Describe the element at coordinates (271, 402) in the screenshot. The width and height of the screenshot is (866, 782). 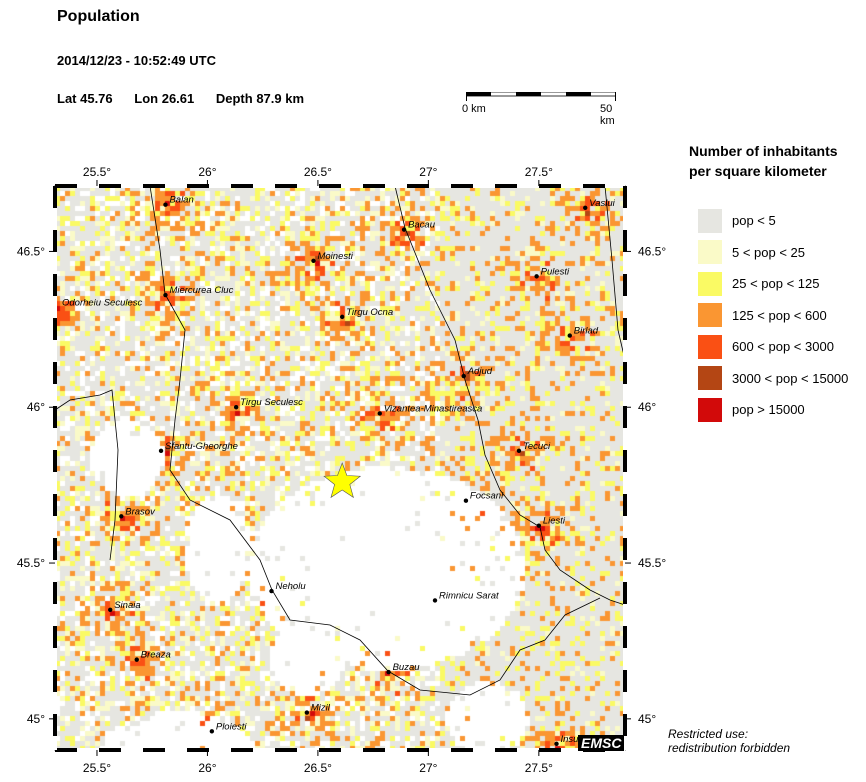
I see `city-label: Tirgu Seculesc` at that location.